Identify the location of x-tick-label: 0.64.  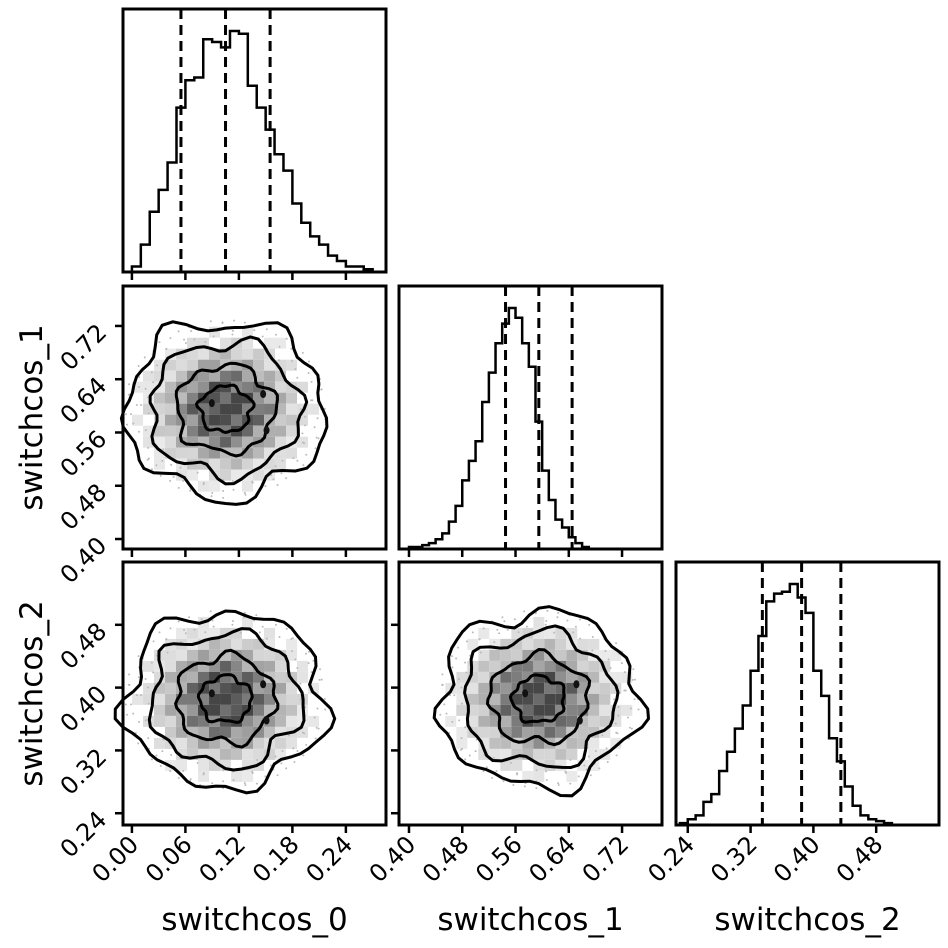
(552, 859).